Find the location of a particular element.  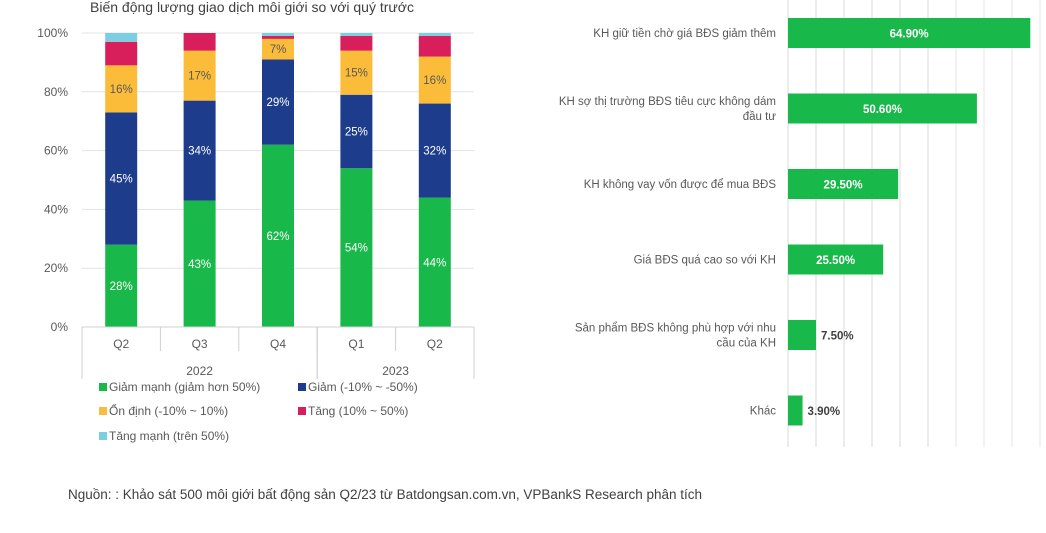

legend-label: Giảm (-10% ~ -50%) is located at coordinates (363, 387).